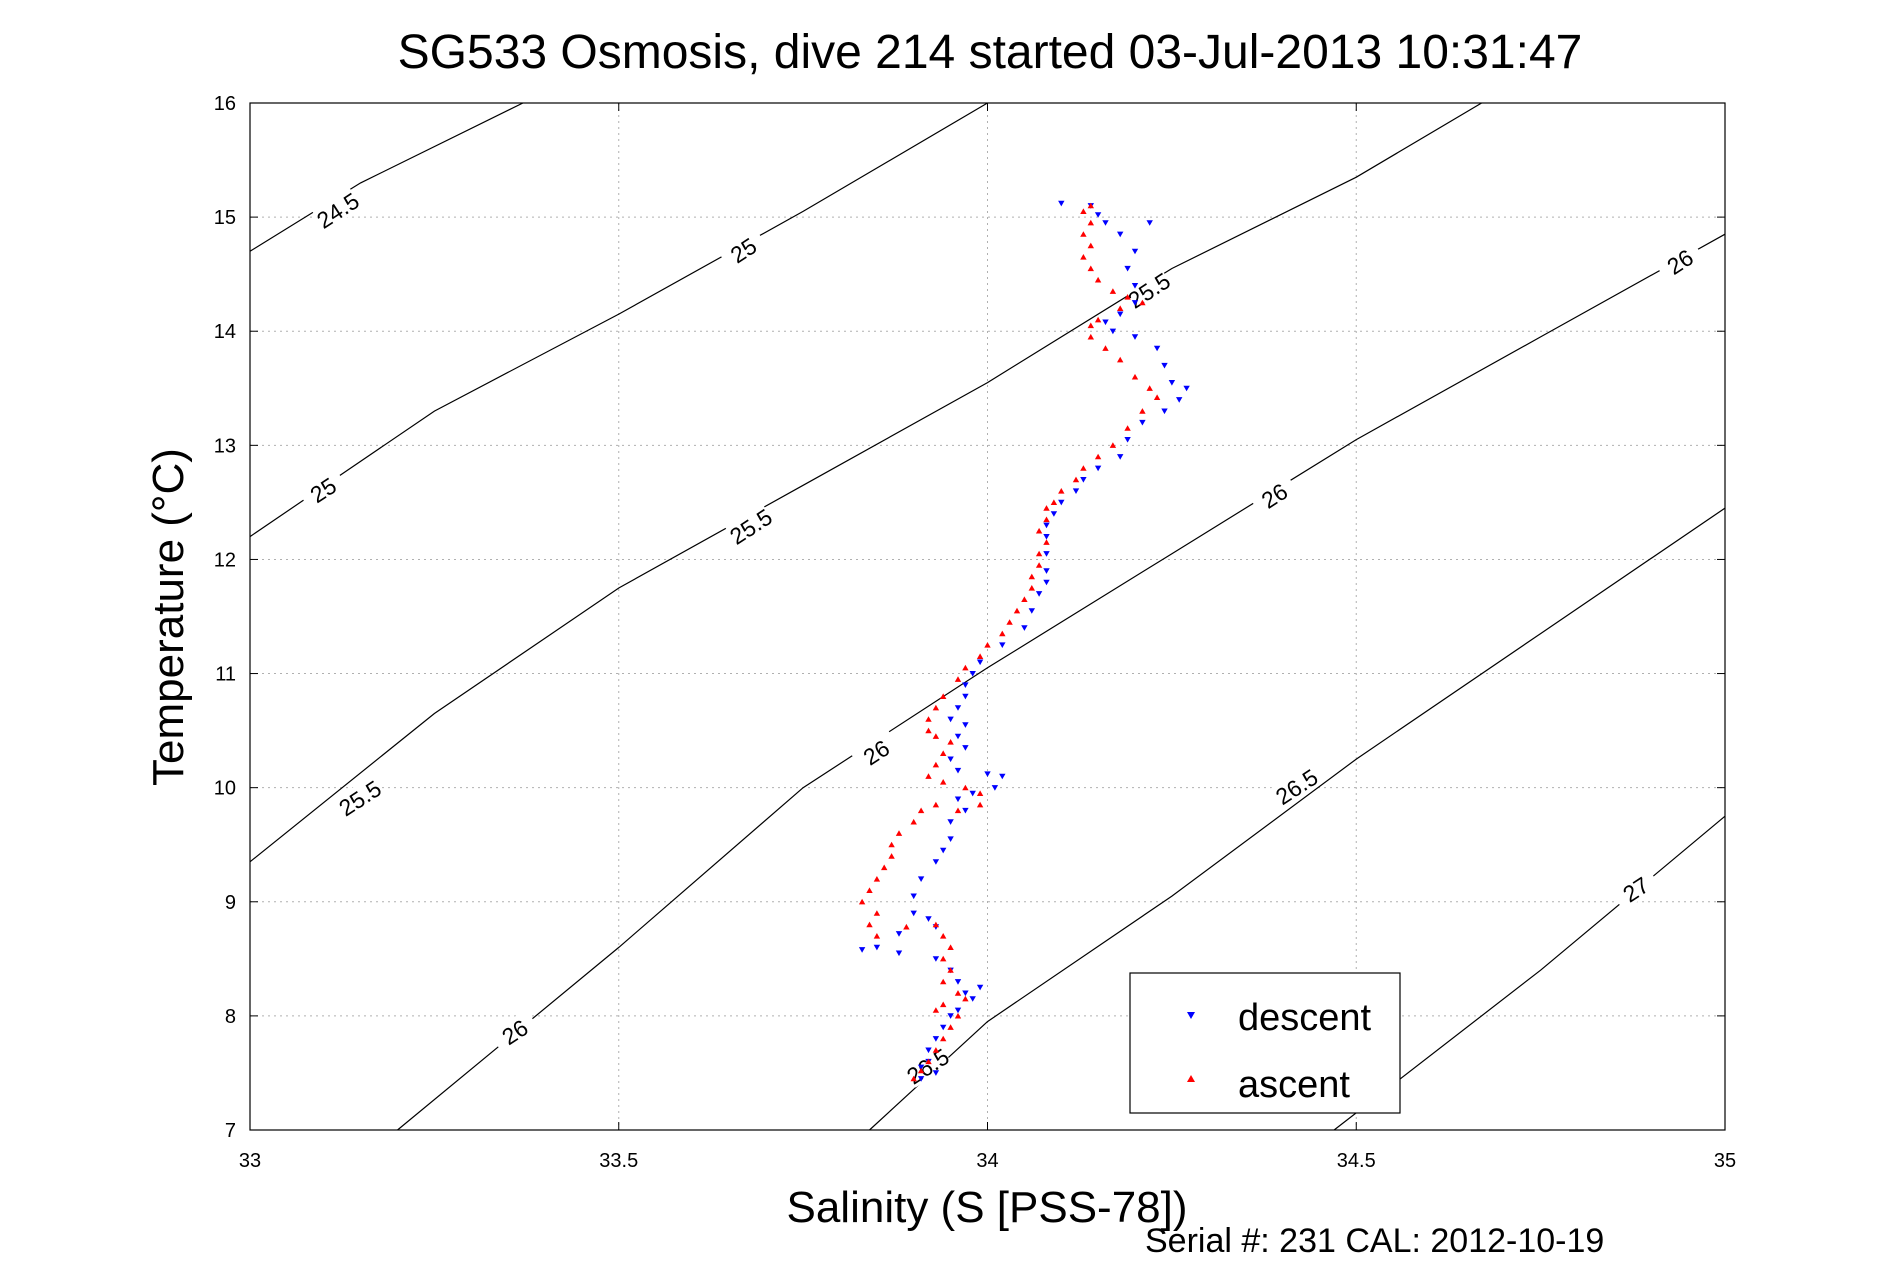 The image size is (1891, 1262). I want to click on legend-descent-label: descent, so click(1305, 1018).